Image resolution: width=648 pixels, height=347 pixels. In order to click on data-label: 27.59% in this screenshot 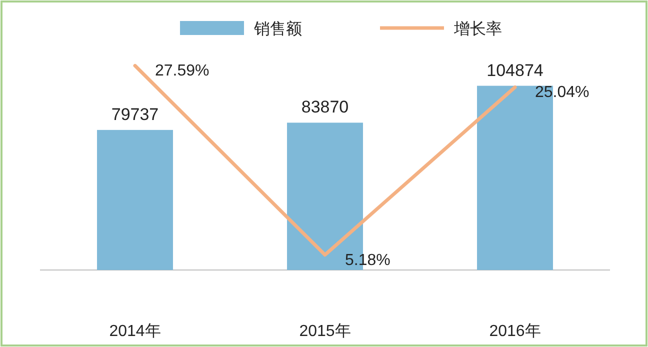, I will do `click(182, 71)`.